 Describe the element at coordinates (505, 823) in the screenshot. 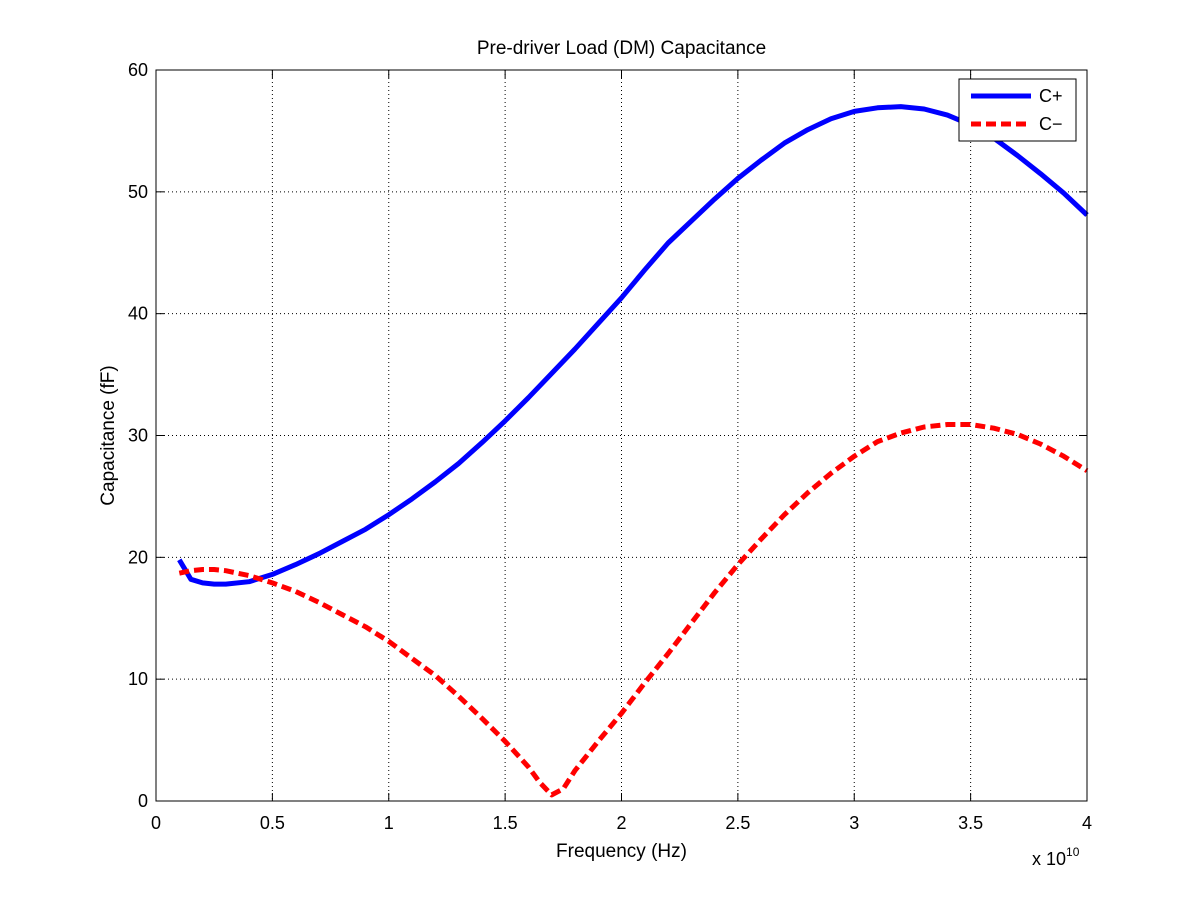

I see `x-tick-label: 1.5` at that location.